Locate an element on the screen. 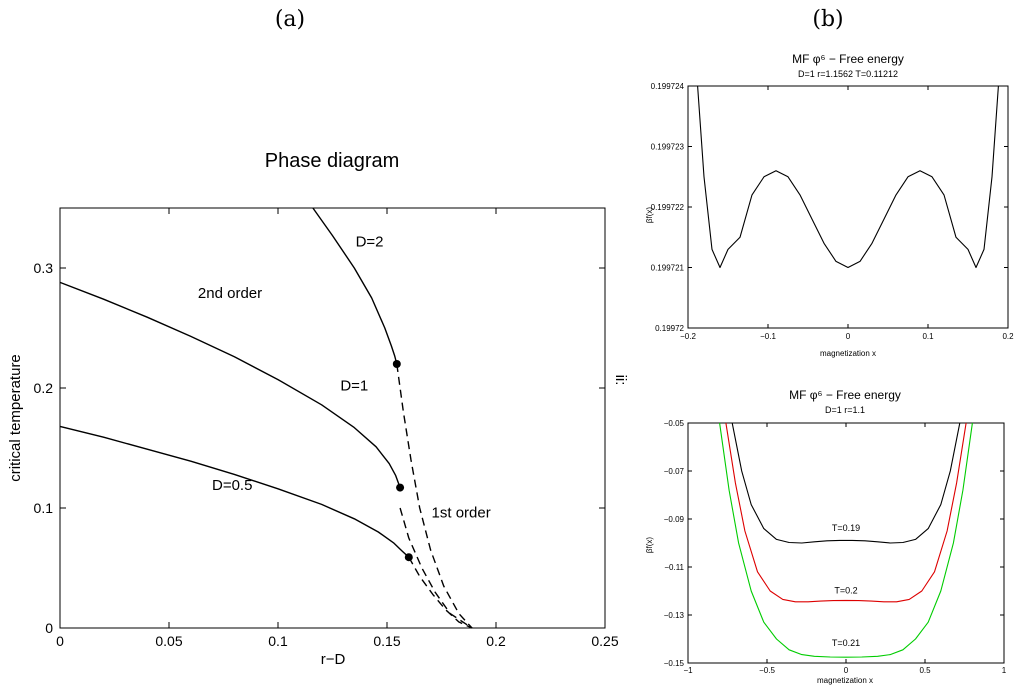  annotation-label: T=0.2 is located at coordinates (845, 590).